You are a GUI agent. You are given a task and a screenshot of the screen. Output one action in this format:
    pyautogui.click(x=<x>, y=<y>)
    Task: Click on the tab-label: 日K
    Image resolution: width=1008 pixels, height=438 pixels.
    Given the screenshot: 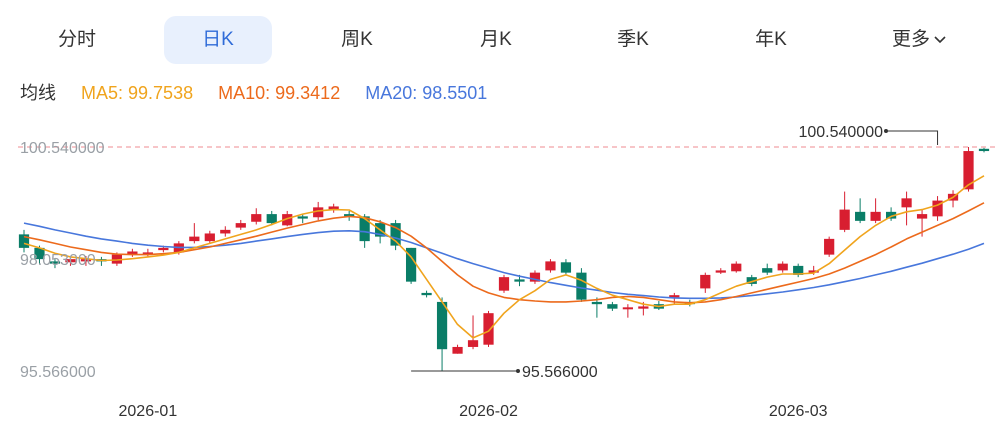 What is the action you would take?
    pyautogui.click(x=218, y=39)
    